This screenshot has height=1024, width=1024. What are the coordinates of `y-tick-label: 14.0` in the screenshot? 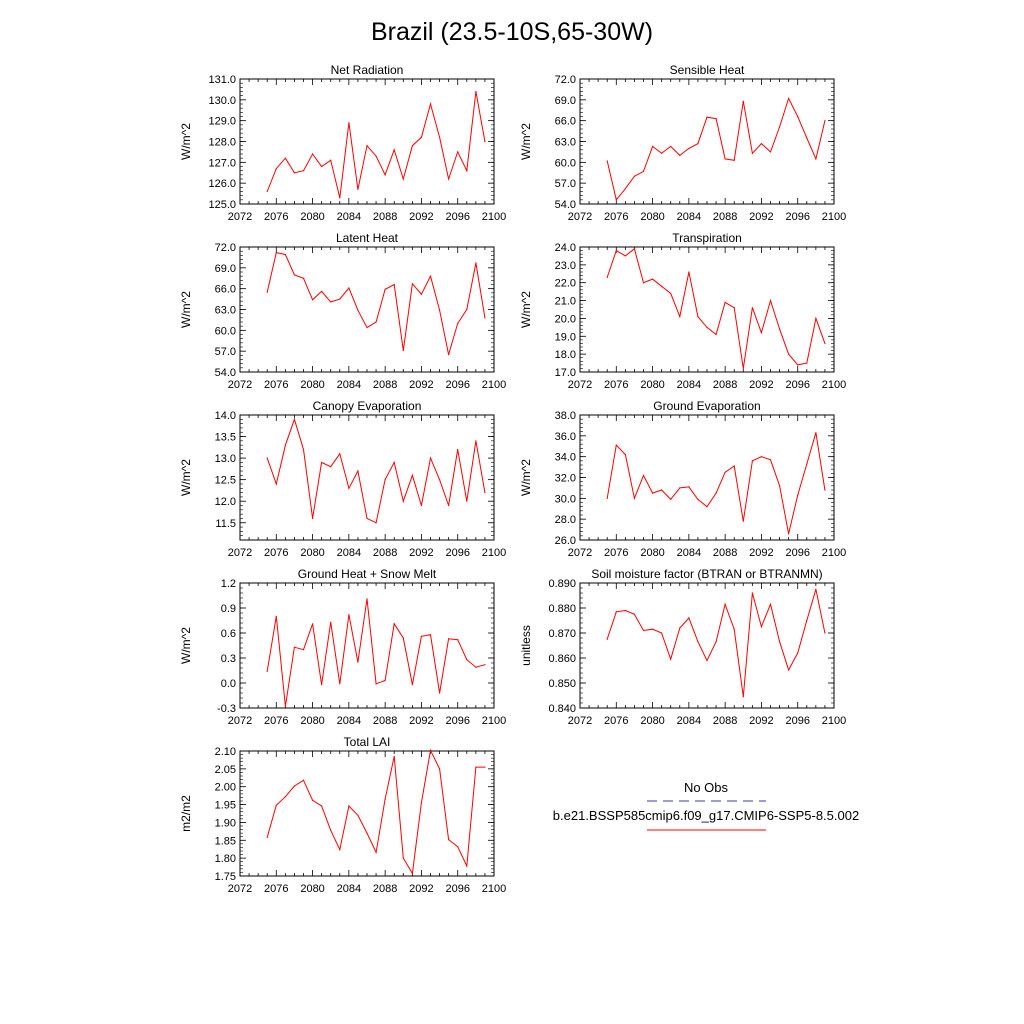 It's located at (225, 416).